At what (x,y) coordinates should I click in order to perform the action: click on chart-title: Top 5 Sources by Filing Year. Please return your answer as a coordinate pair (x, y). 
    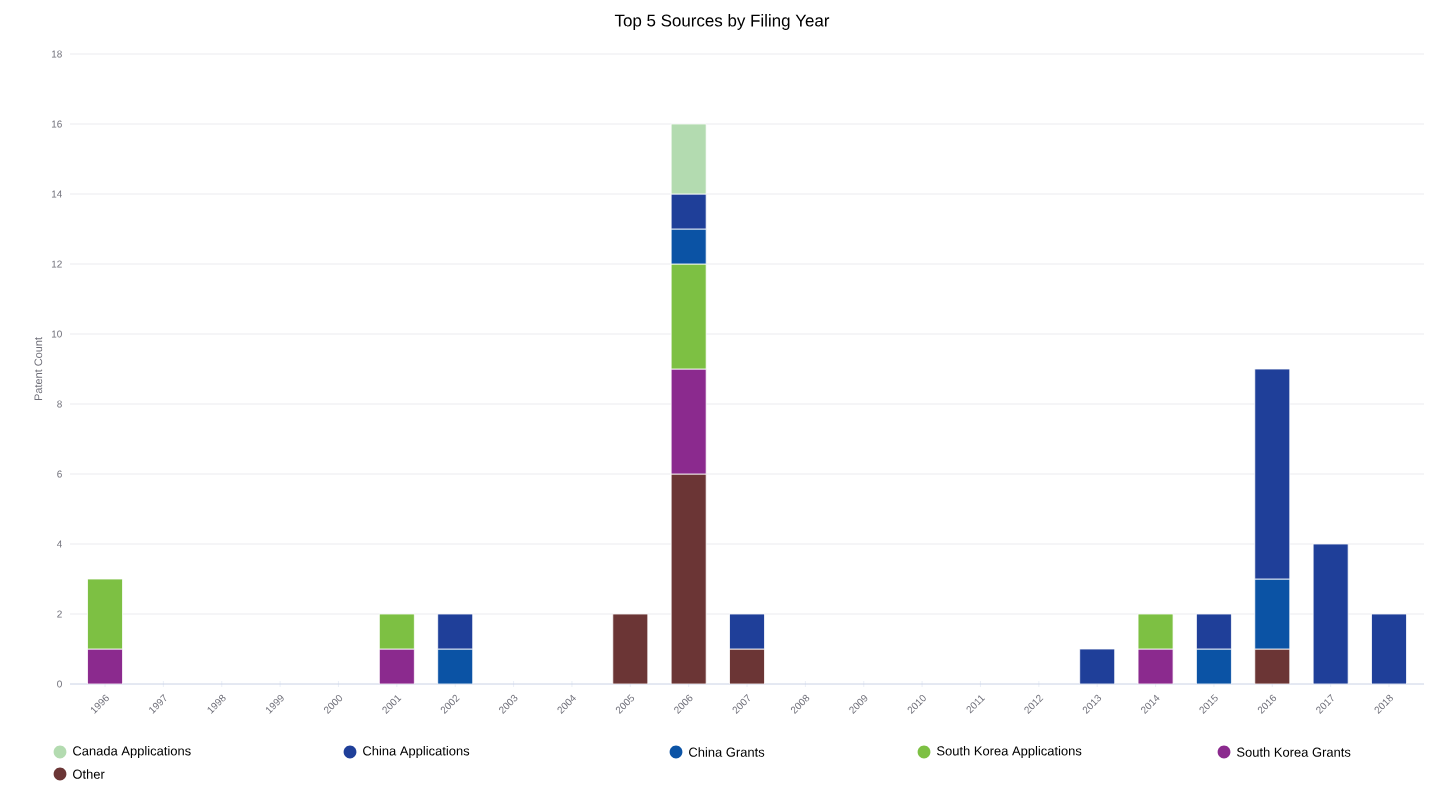
    Looking at the image, I should click on (722, 22).